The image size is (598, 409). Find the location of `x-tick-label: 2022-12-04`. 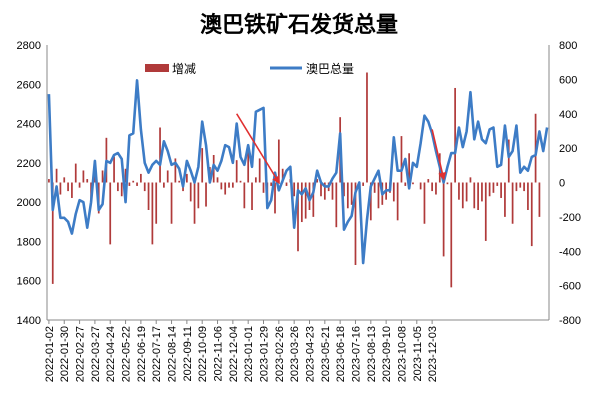

x-tick-label: 2022-12-04 is located at coordinates (234, 354).